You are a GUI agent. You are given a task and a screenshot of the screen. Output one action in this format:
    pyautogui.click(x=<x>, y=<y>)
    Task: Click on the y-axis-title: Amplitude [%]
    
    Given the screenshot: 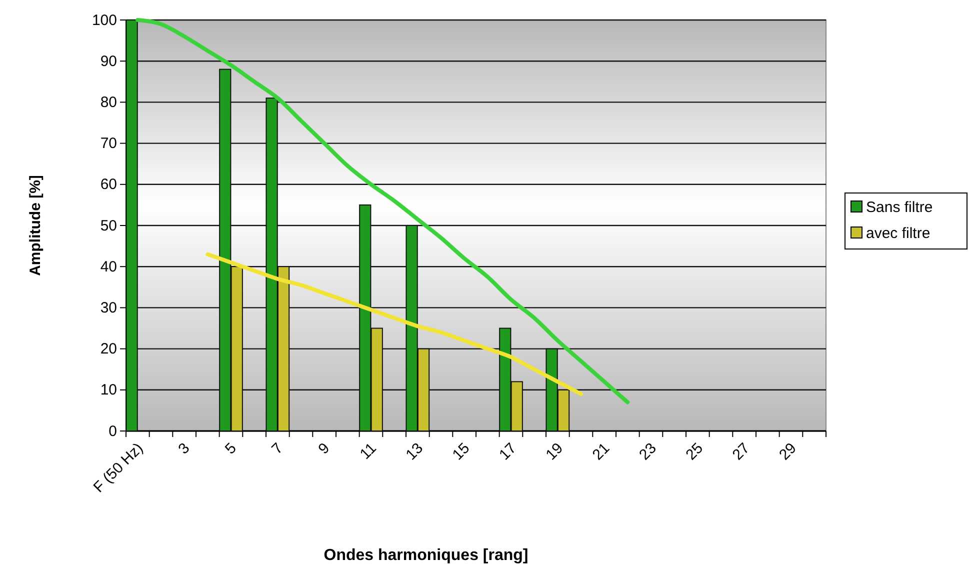 What is the action you would take?
    pyautogui.click(x=35, y=225)
    